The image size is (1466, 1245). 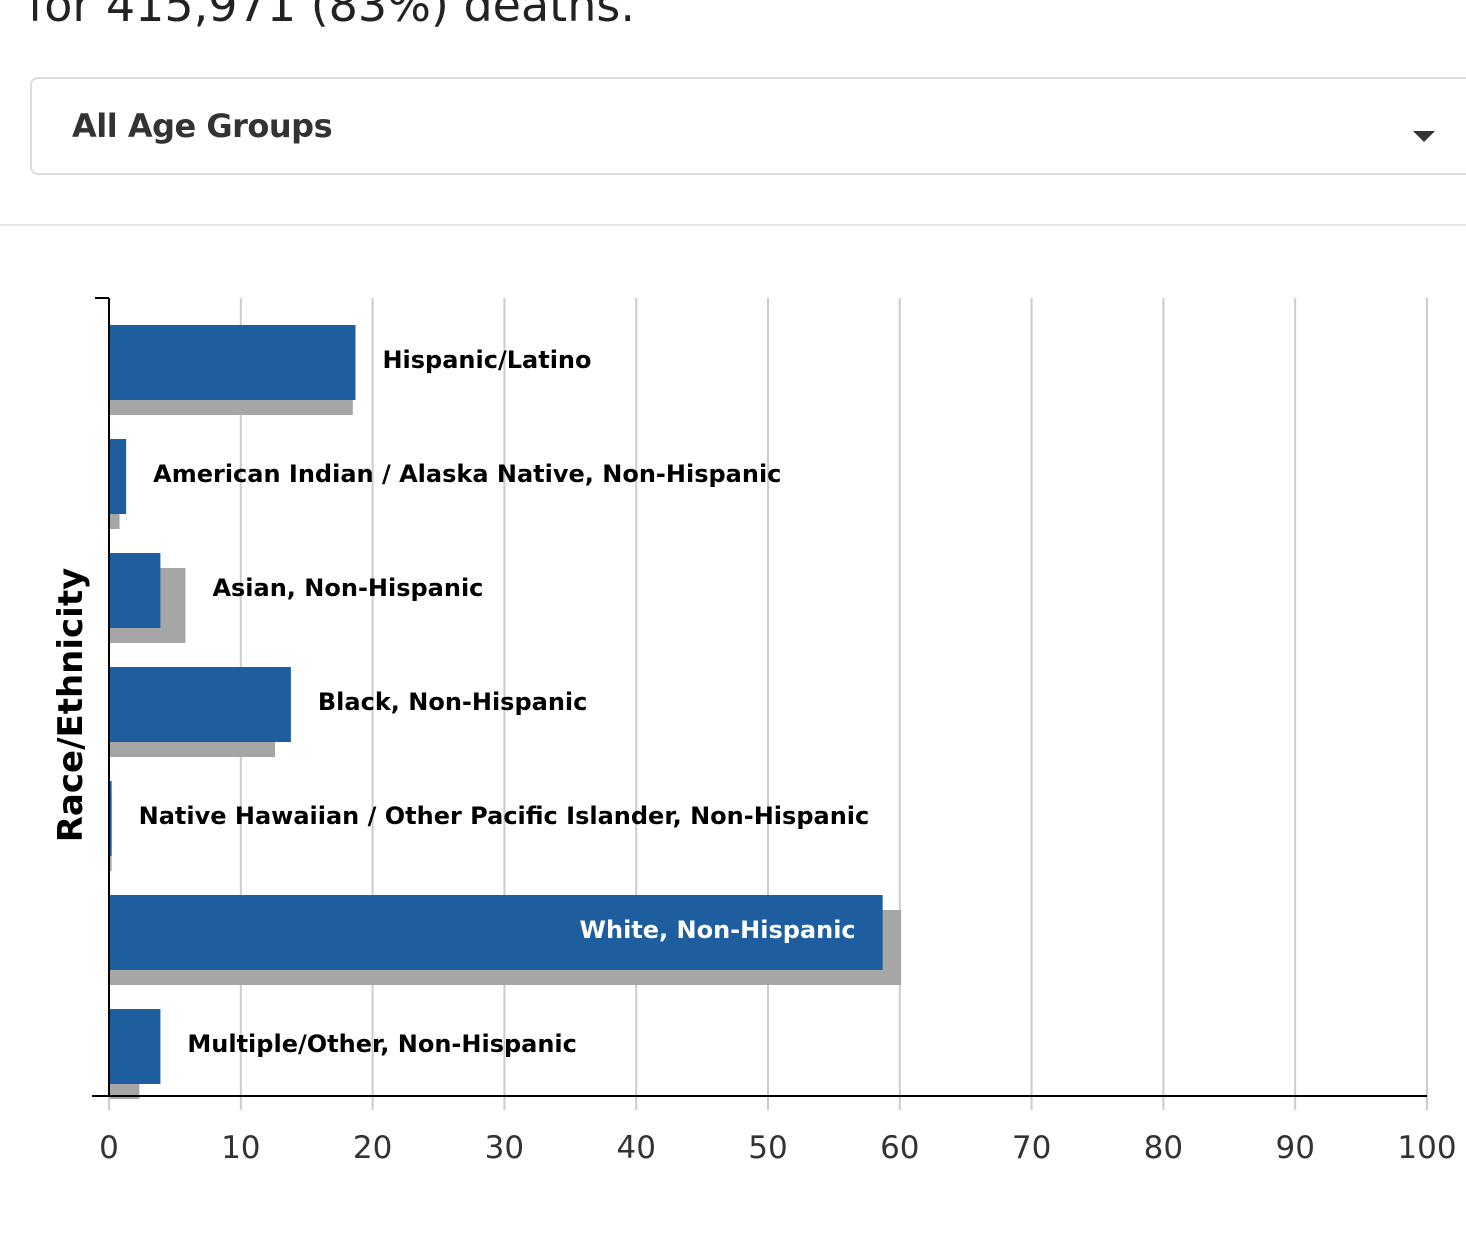 I want to click on y-axis-title: Race/Ethnicity, so click(x=71, y=705).